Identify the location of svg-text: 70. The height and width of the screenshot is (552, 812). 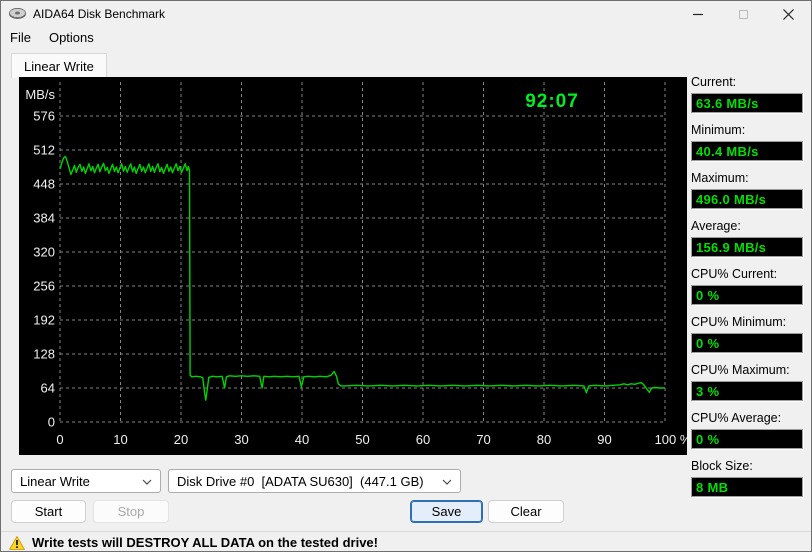
(483, 439).